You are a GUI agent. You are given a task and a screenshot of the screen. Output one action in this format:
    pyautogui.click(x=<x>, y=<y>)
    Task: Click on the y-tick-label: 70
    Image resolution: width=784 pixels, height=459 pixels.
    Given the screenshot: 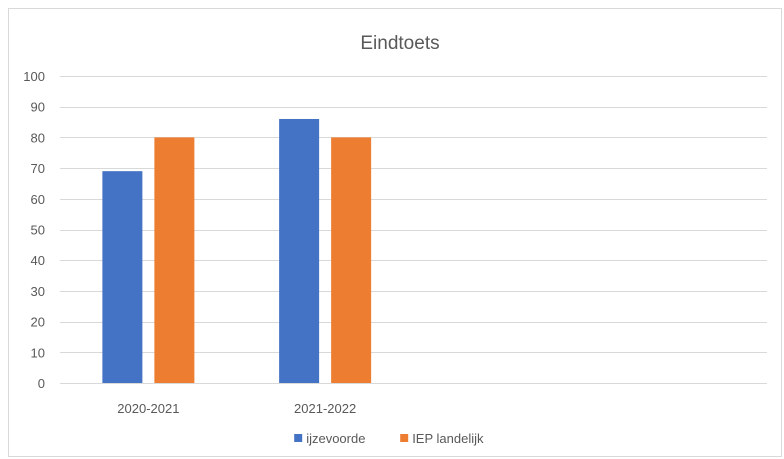 What is the action you would take?
    pyautogui.click(x=38, y=168)
    